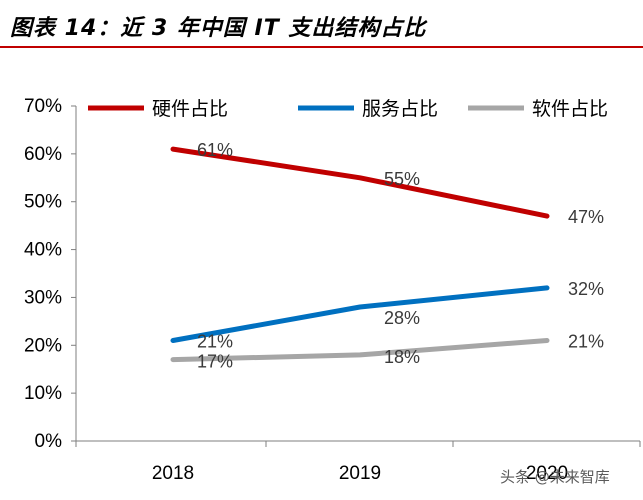 The image size is (643, 500). Describe the element at coordinates (43, 297) in the screenshot. I see `y-tick-label: 30%` at that location.